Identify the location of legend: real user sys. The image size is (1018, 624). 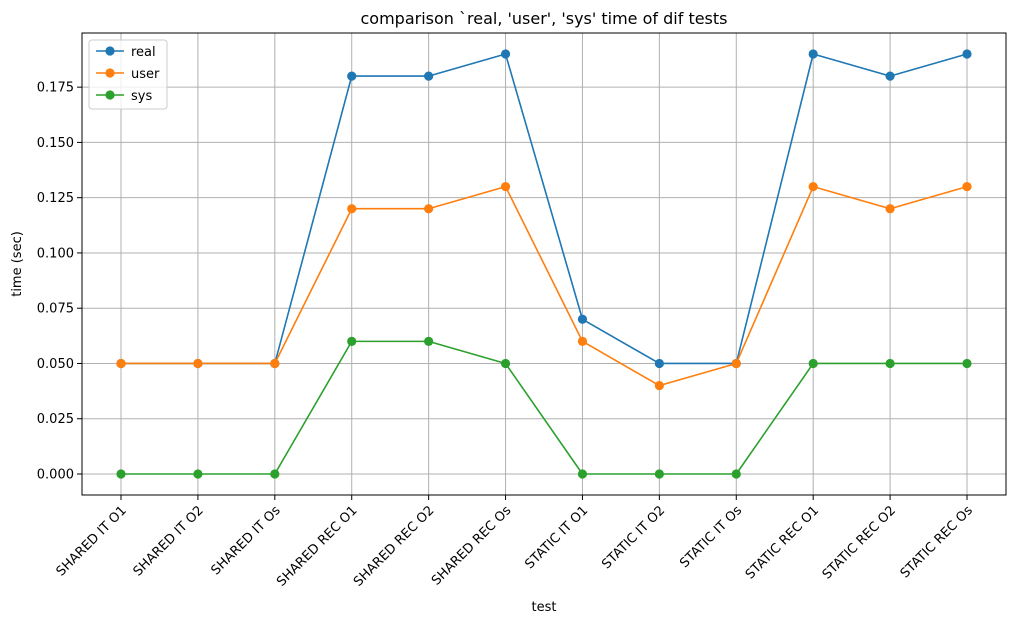
(128, 74).